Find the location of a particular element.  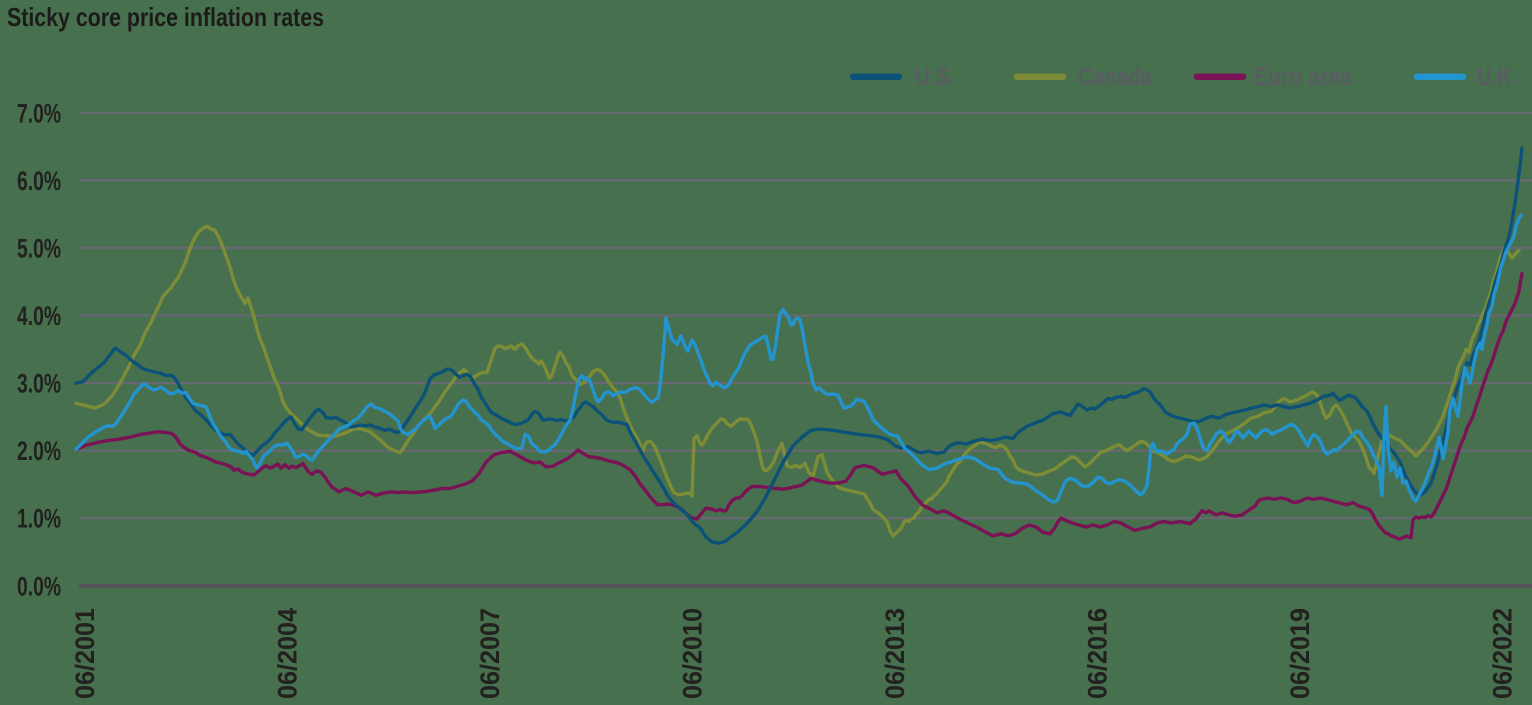

svg-text: Canada is located at coordinates (1115, 77).